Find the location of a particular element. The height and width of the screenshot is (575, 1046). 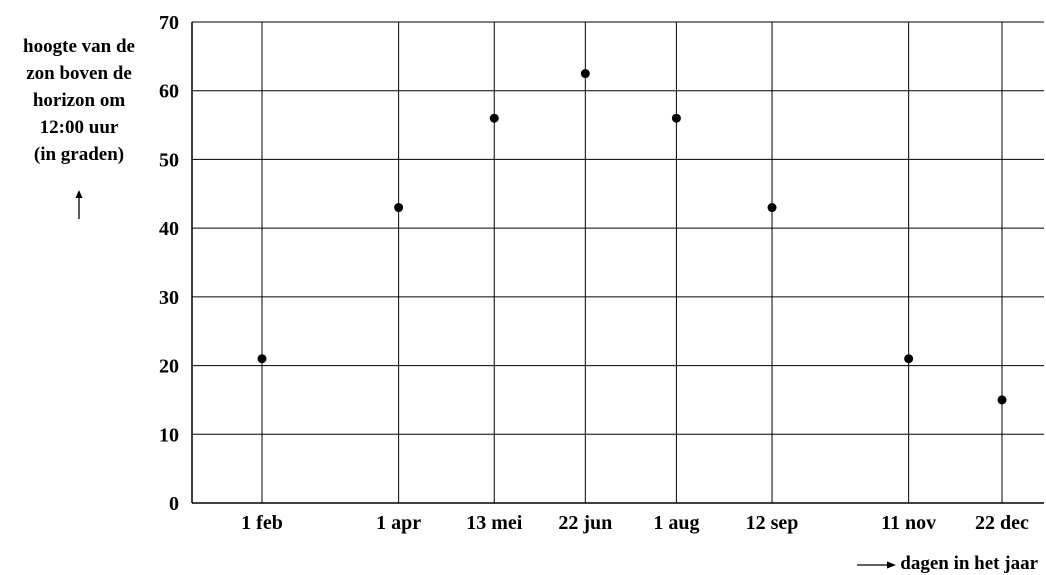

y-axis-label-line: hoogte van de is located at coordinates (79, 46).